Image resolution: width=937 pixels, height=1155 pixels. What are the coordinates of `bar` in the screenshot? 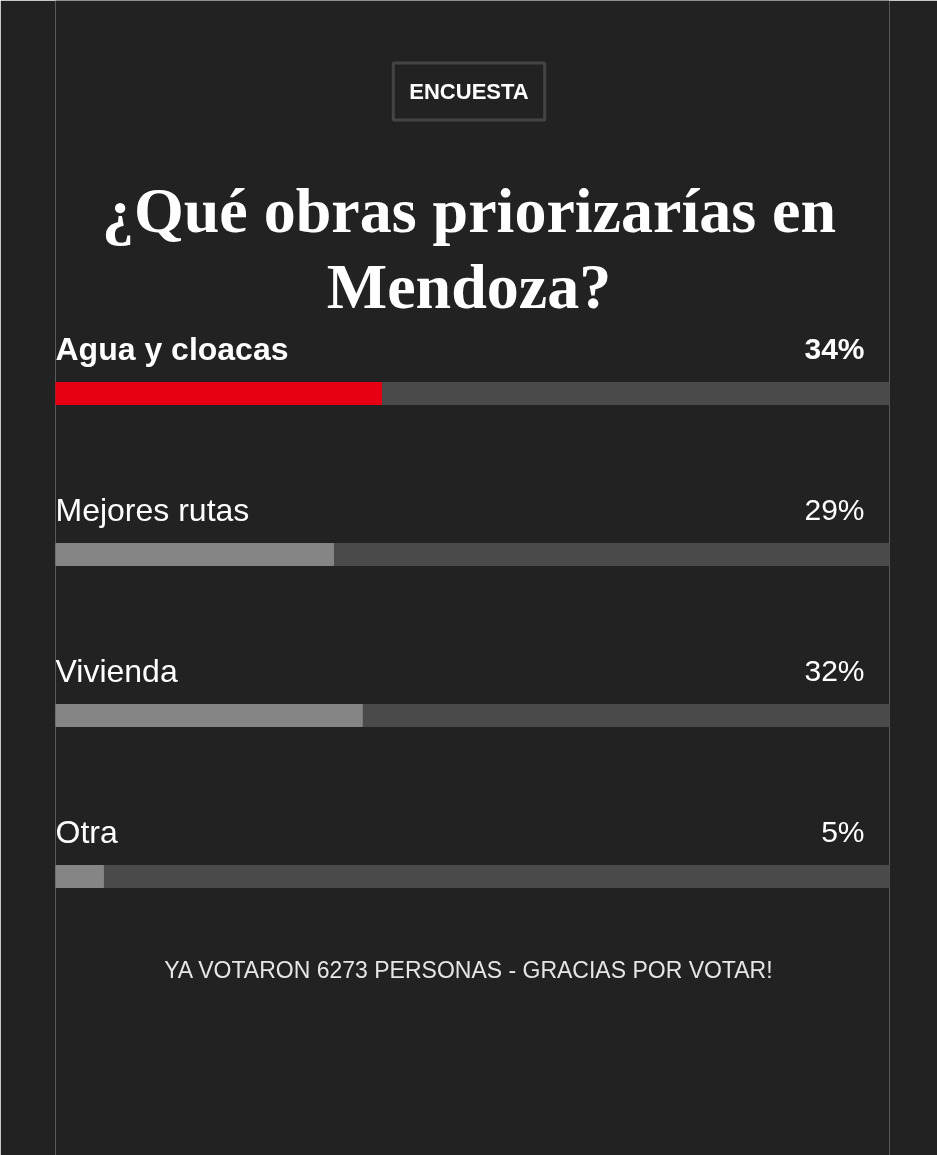 It's located at (79, 876).